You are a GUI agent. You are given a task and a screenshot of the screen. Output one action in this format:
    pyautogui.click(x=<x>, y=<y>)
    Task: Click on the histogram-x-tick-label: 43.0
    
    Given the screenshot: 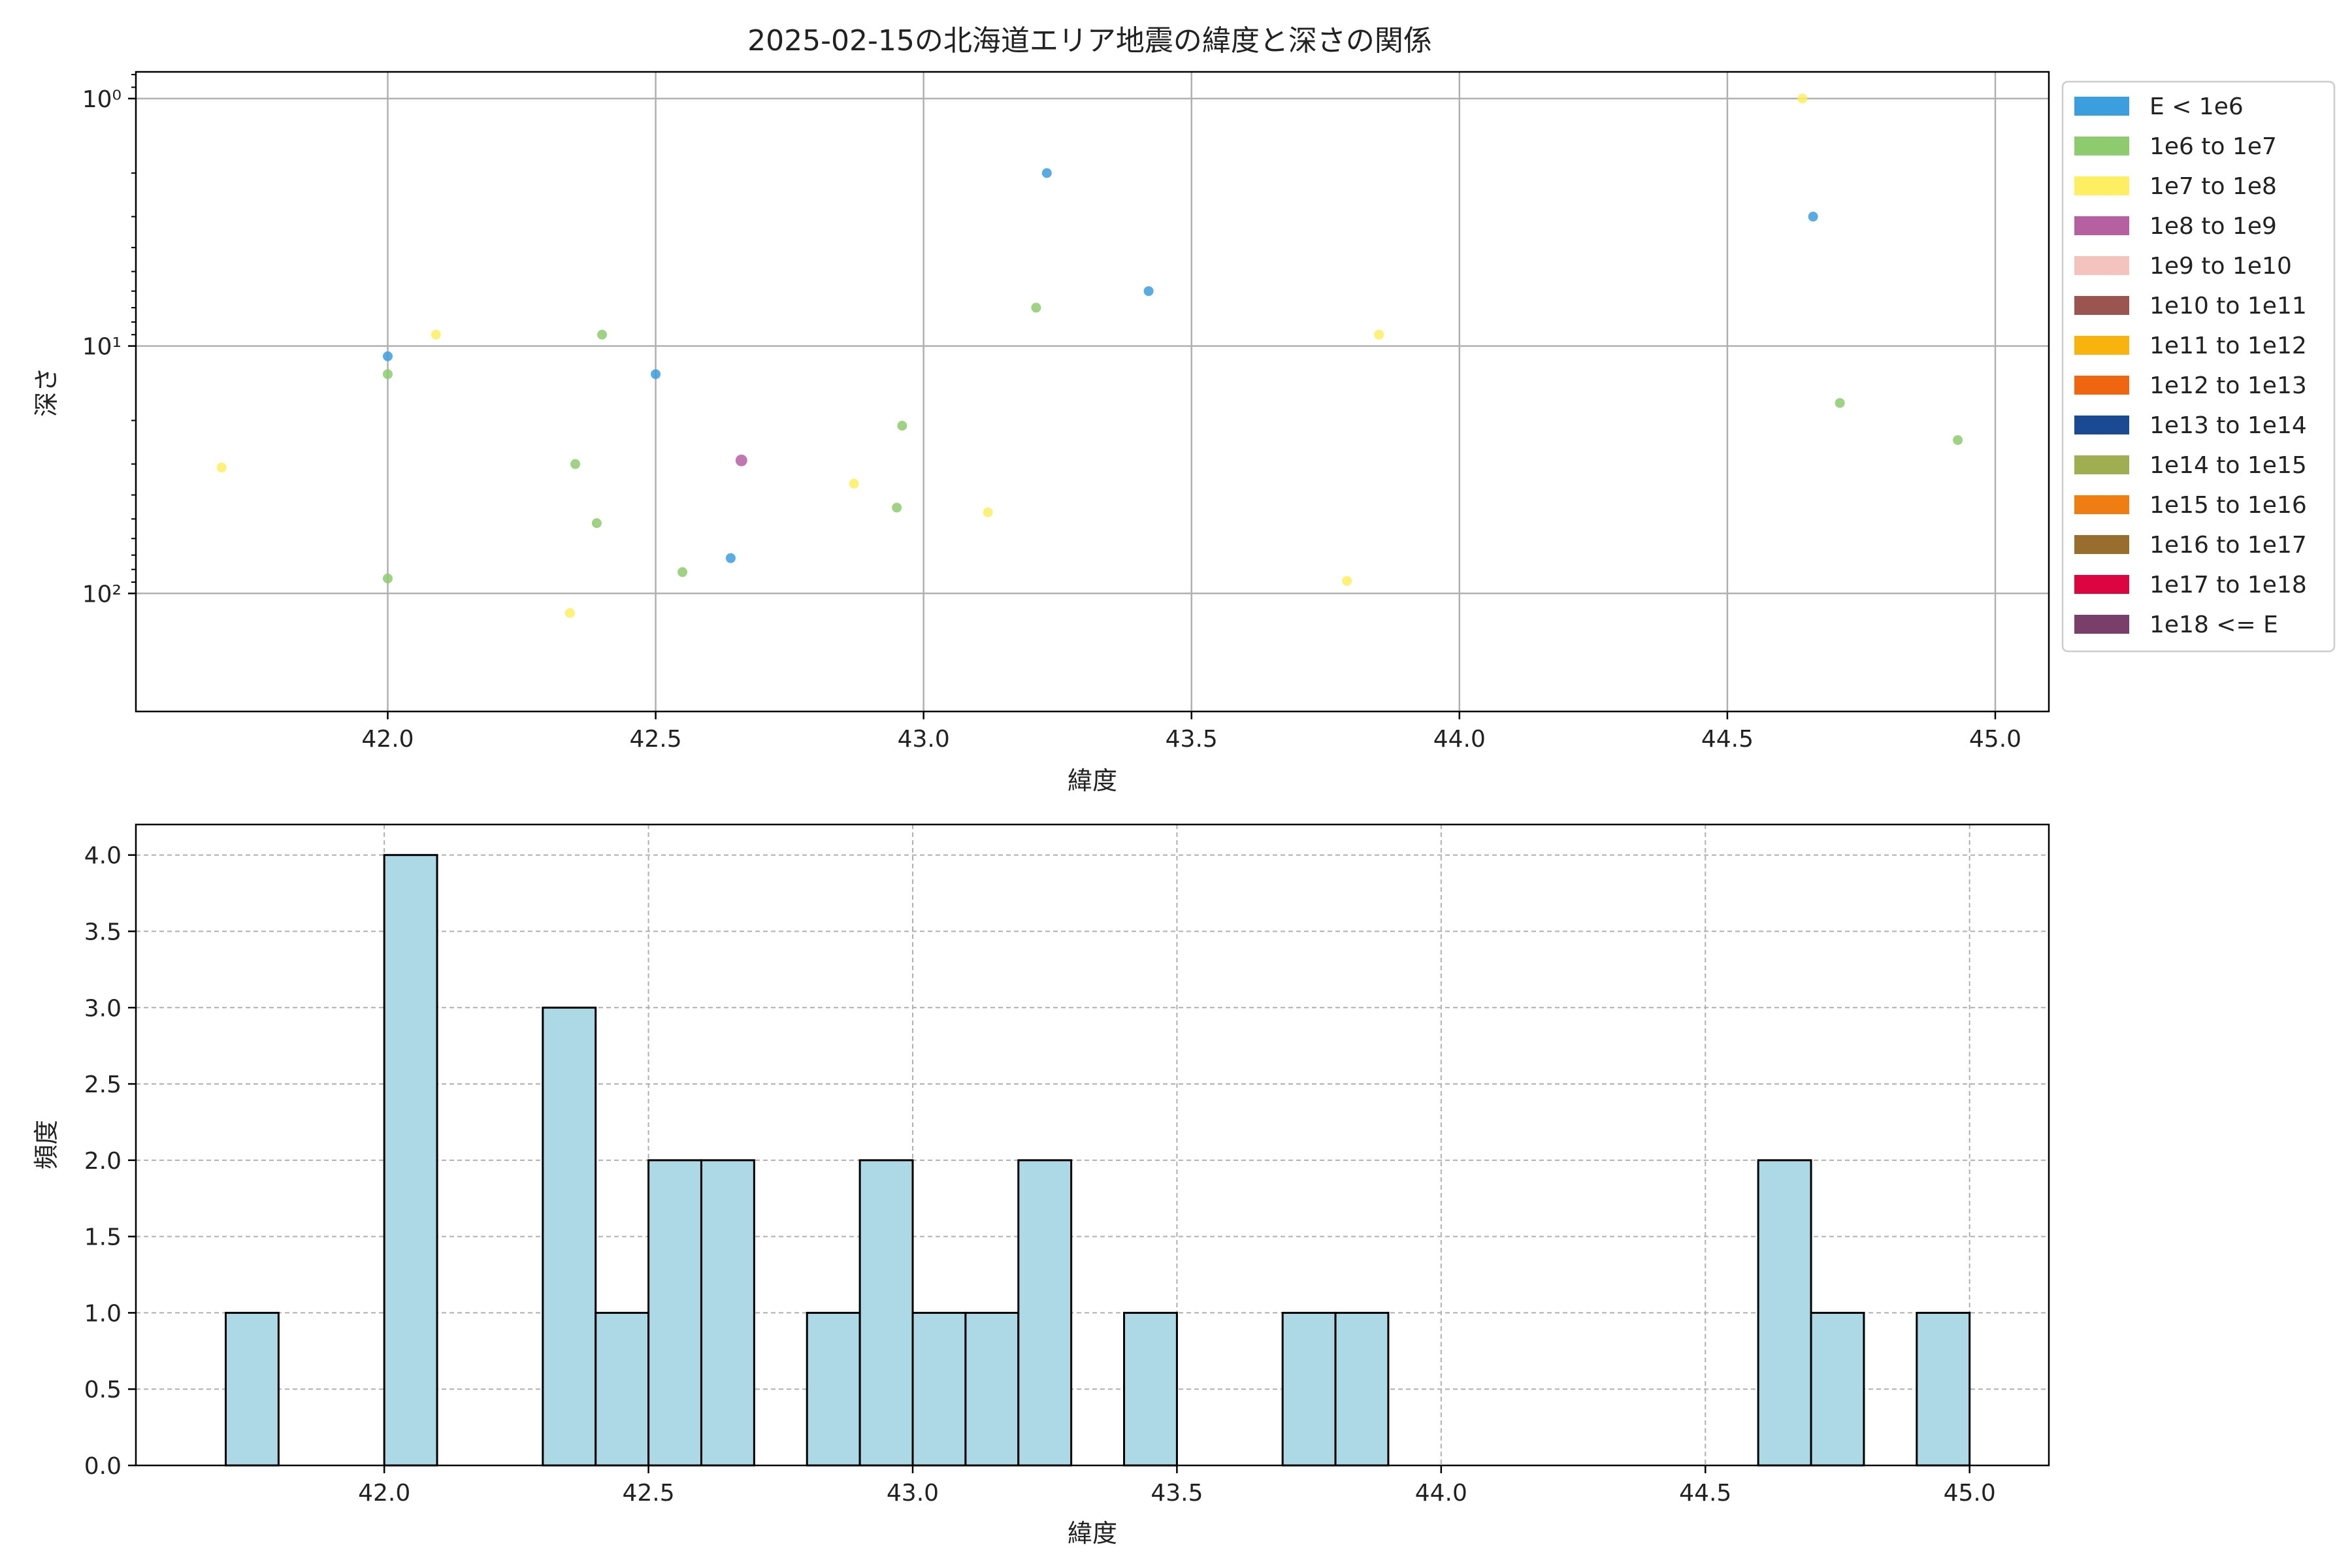 What is the action you would take?
    pyautogui.click(x=913, y=1493)
    